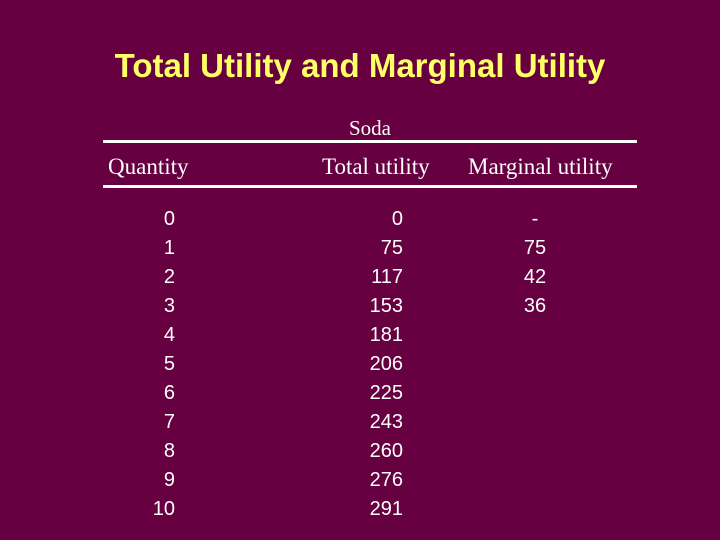  I want to click on quantity-cell: 5, so click(169, 364).